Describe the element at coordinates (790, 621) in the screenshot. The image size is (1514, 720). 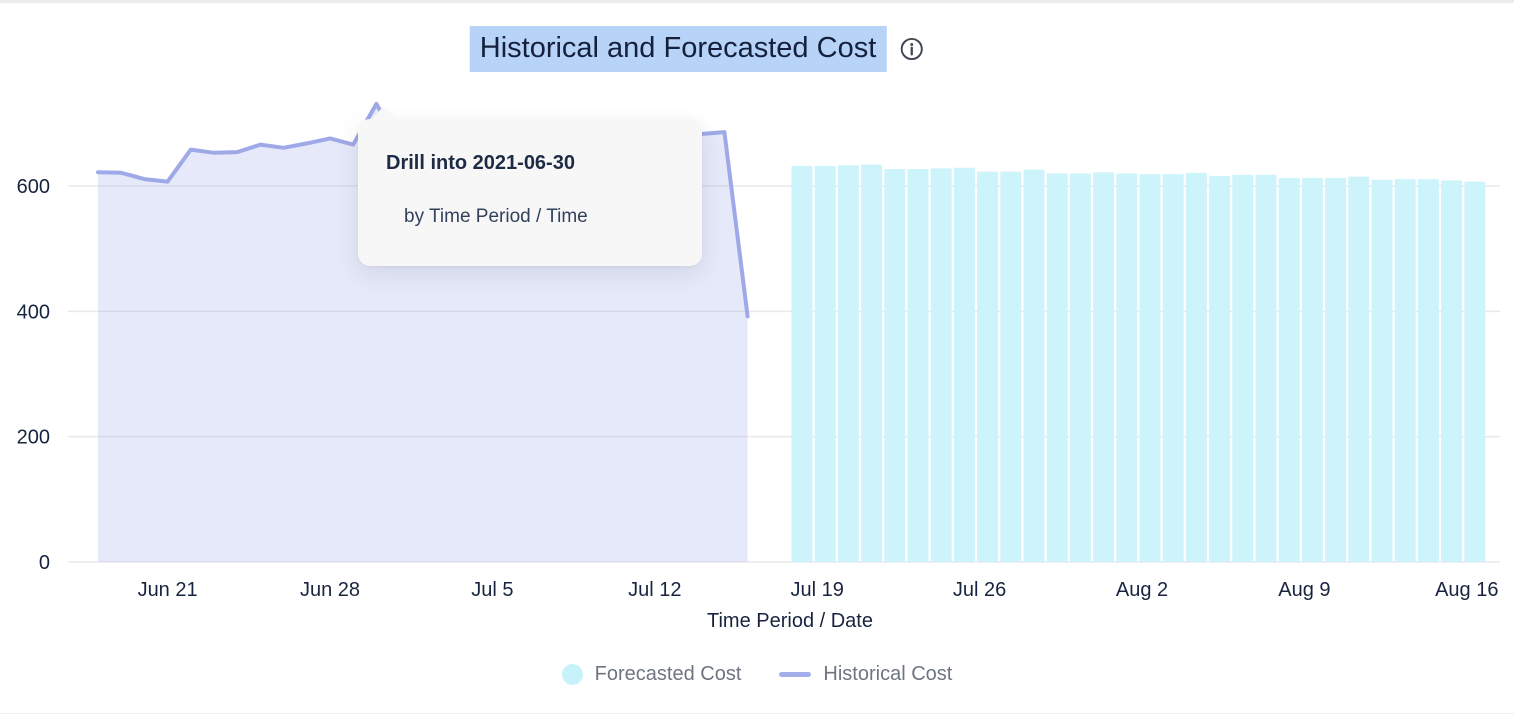
I see `x-axis-title: Time Period / Date` at that location.